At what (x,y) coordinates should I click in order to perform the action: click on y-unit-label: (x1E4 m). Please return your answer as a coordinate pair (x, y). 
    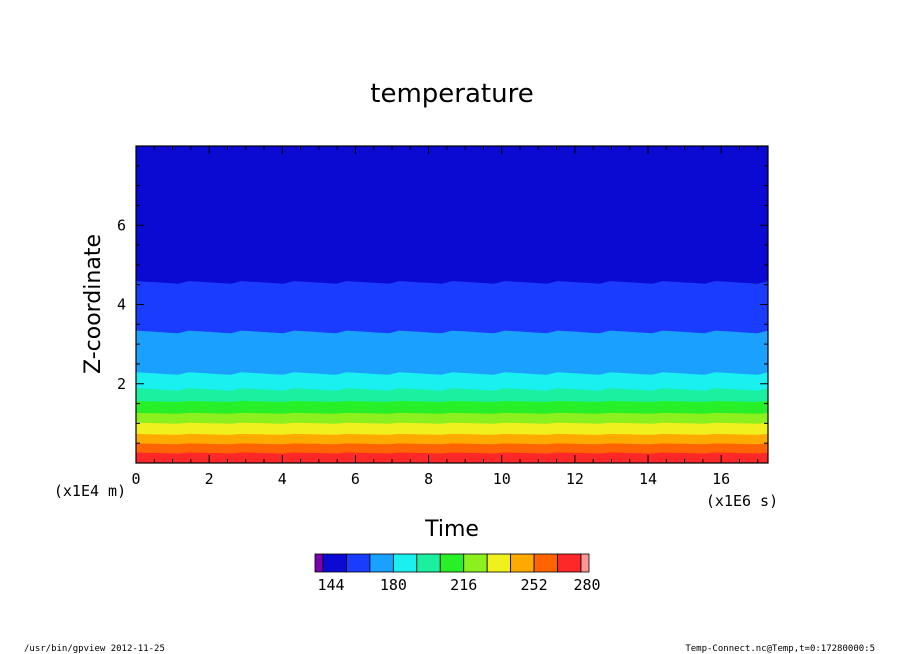
    Looking at the image, I should click on (90, 491).